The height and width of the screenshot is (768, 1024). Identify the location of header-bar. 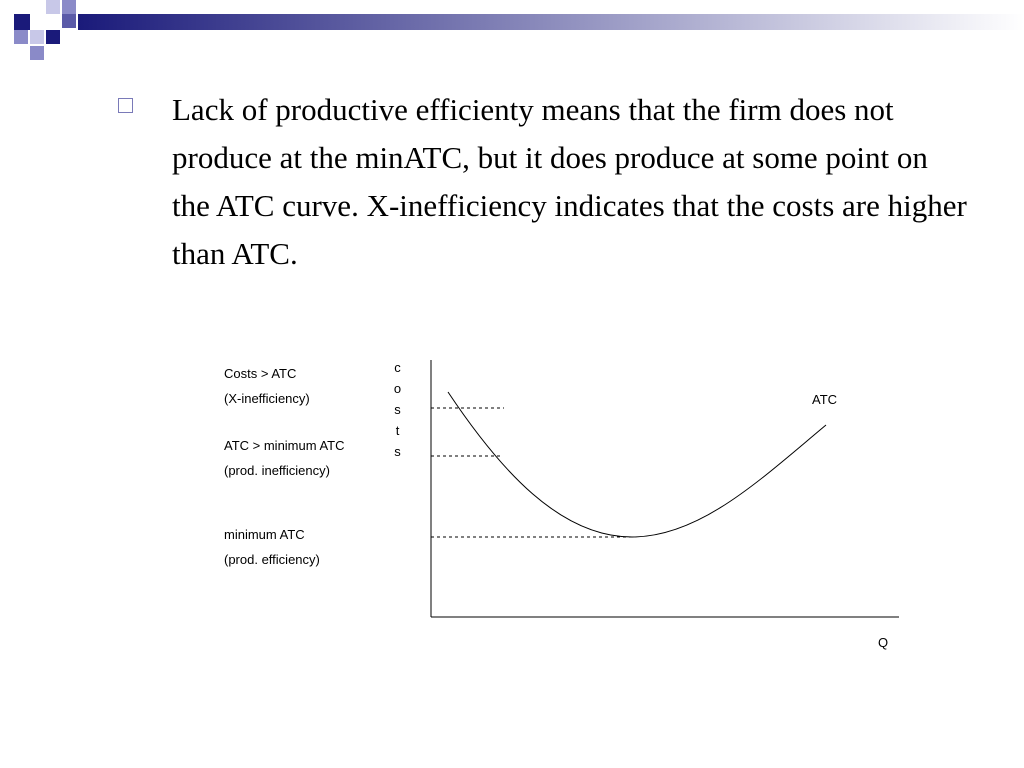
(551, 22).